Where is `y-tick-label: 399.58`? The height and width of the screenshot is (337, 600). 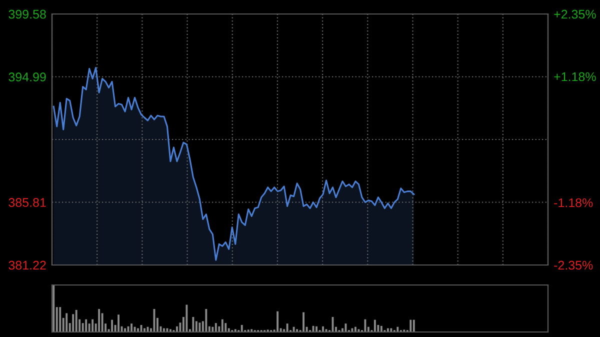
y-tick-label: 399.58 is located at coordinates (27, 14).